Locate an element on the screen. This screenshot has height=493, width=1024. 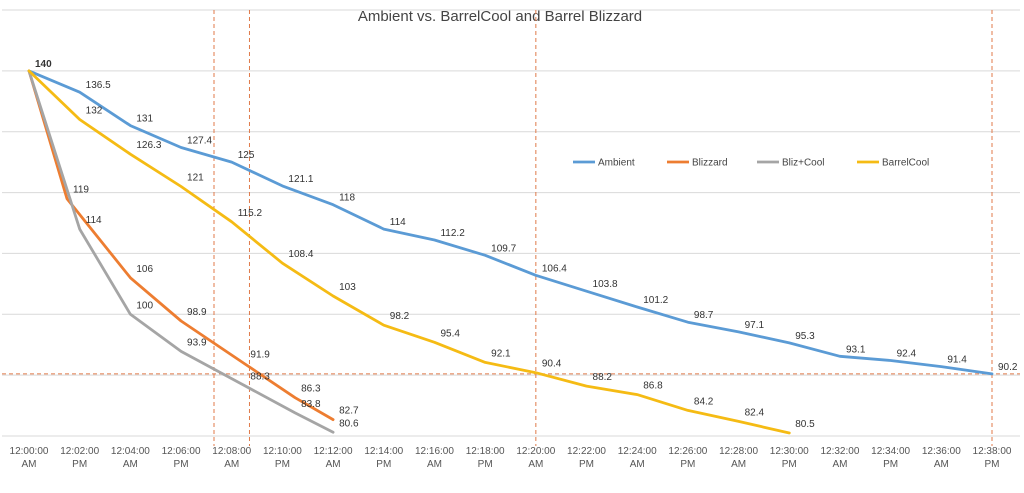
data-label: 118 is located at coordinates (347, 198).